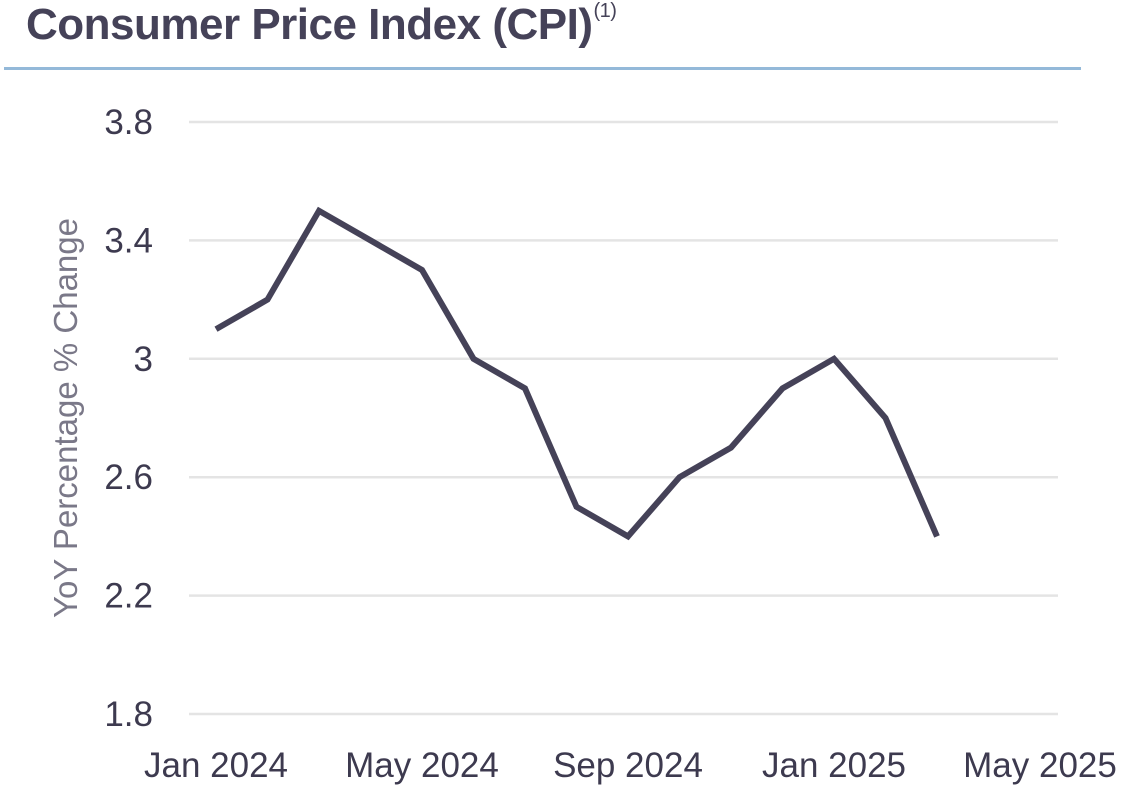 Image resolution: width=1135 pixels, height=806 pixels. I want to click on y-axis-title: YoY Percentage % Change, so click(65, 418).